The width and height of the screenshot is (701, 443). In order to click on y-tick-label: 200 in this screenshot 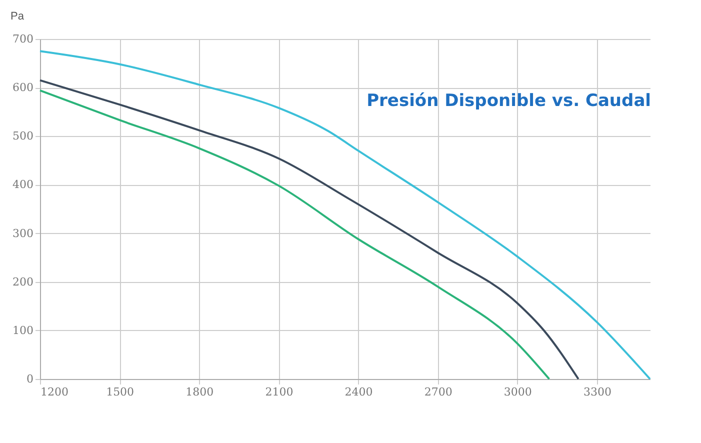, I will do `click(23, 281)`.